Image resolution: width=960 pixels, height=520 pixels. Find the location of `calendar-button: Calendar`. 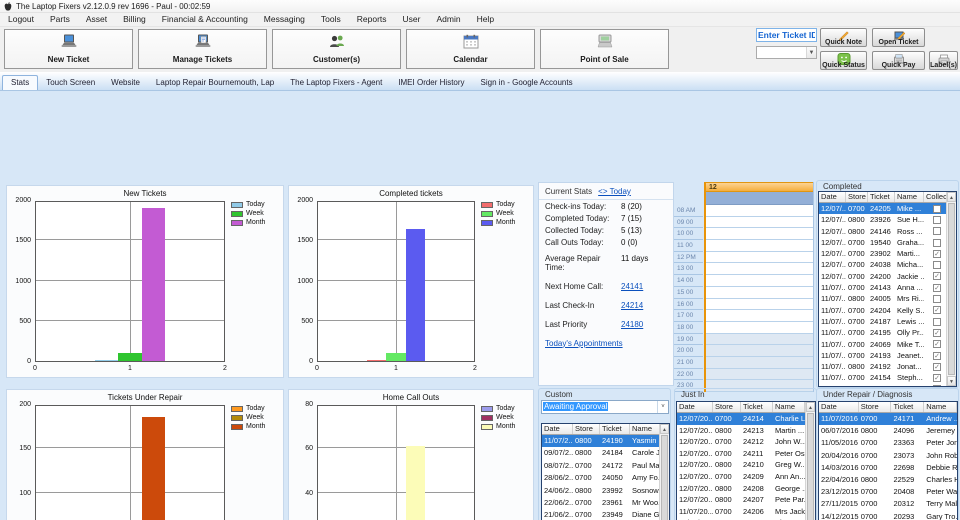

calendar-button: Calendar is located at coordinates (470, 49).